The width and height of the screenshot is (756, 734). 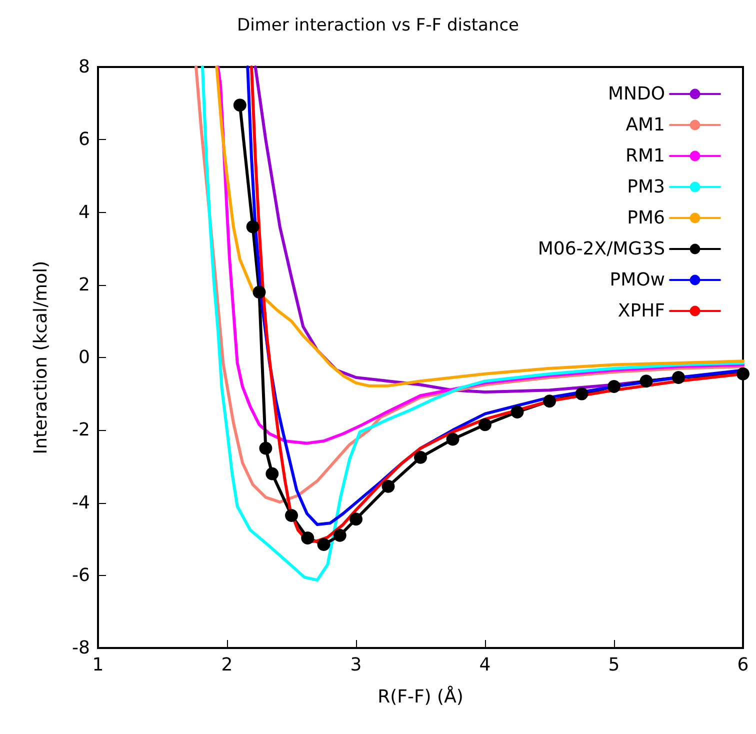 What do you see at coordinates (81, 503) in the screenshot?
I see `y-tick-label: -4` at bounding box center [81, 503].